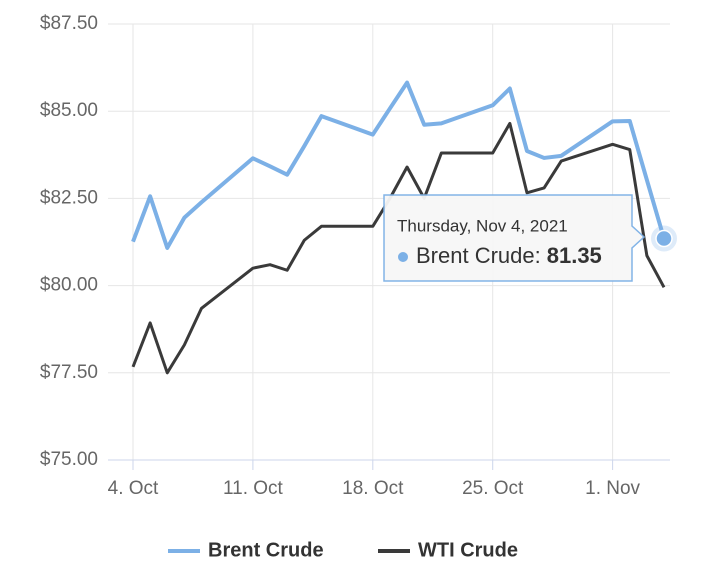 The width and height of the screenshot is (706, 575). Describe the element at coordinates (478, 255) in the screenshot. I see `tooltip-label: Brent Crude:` at that location.